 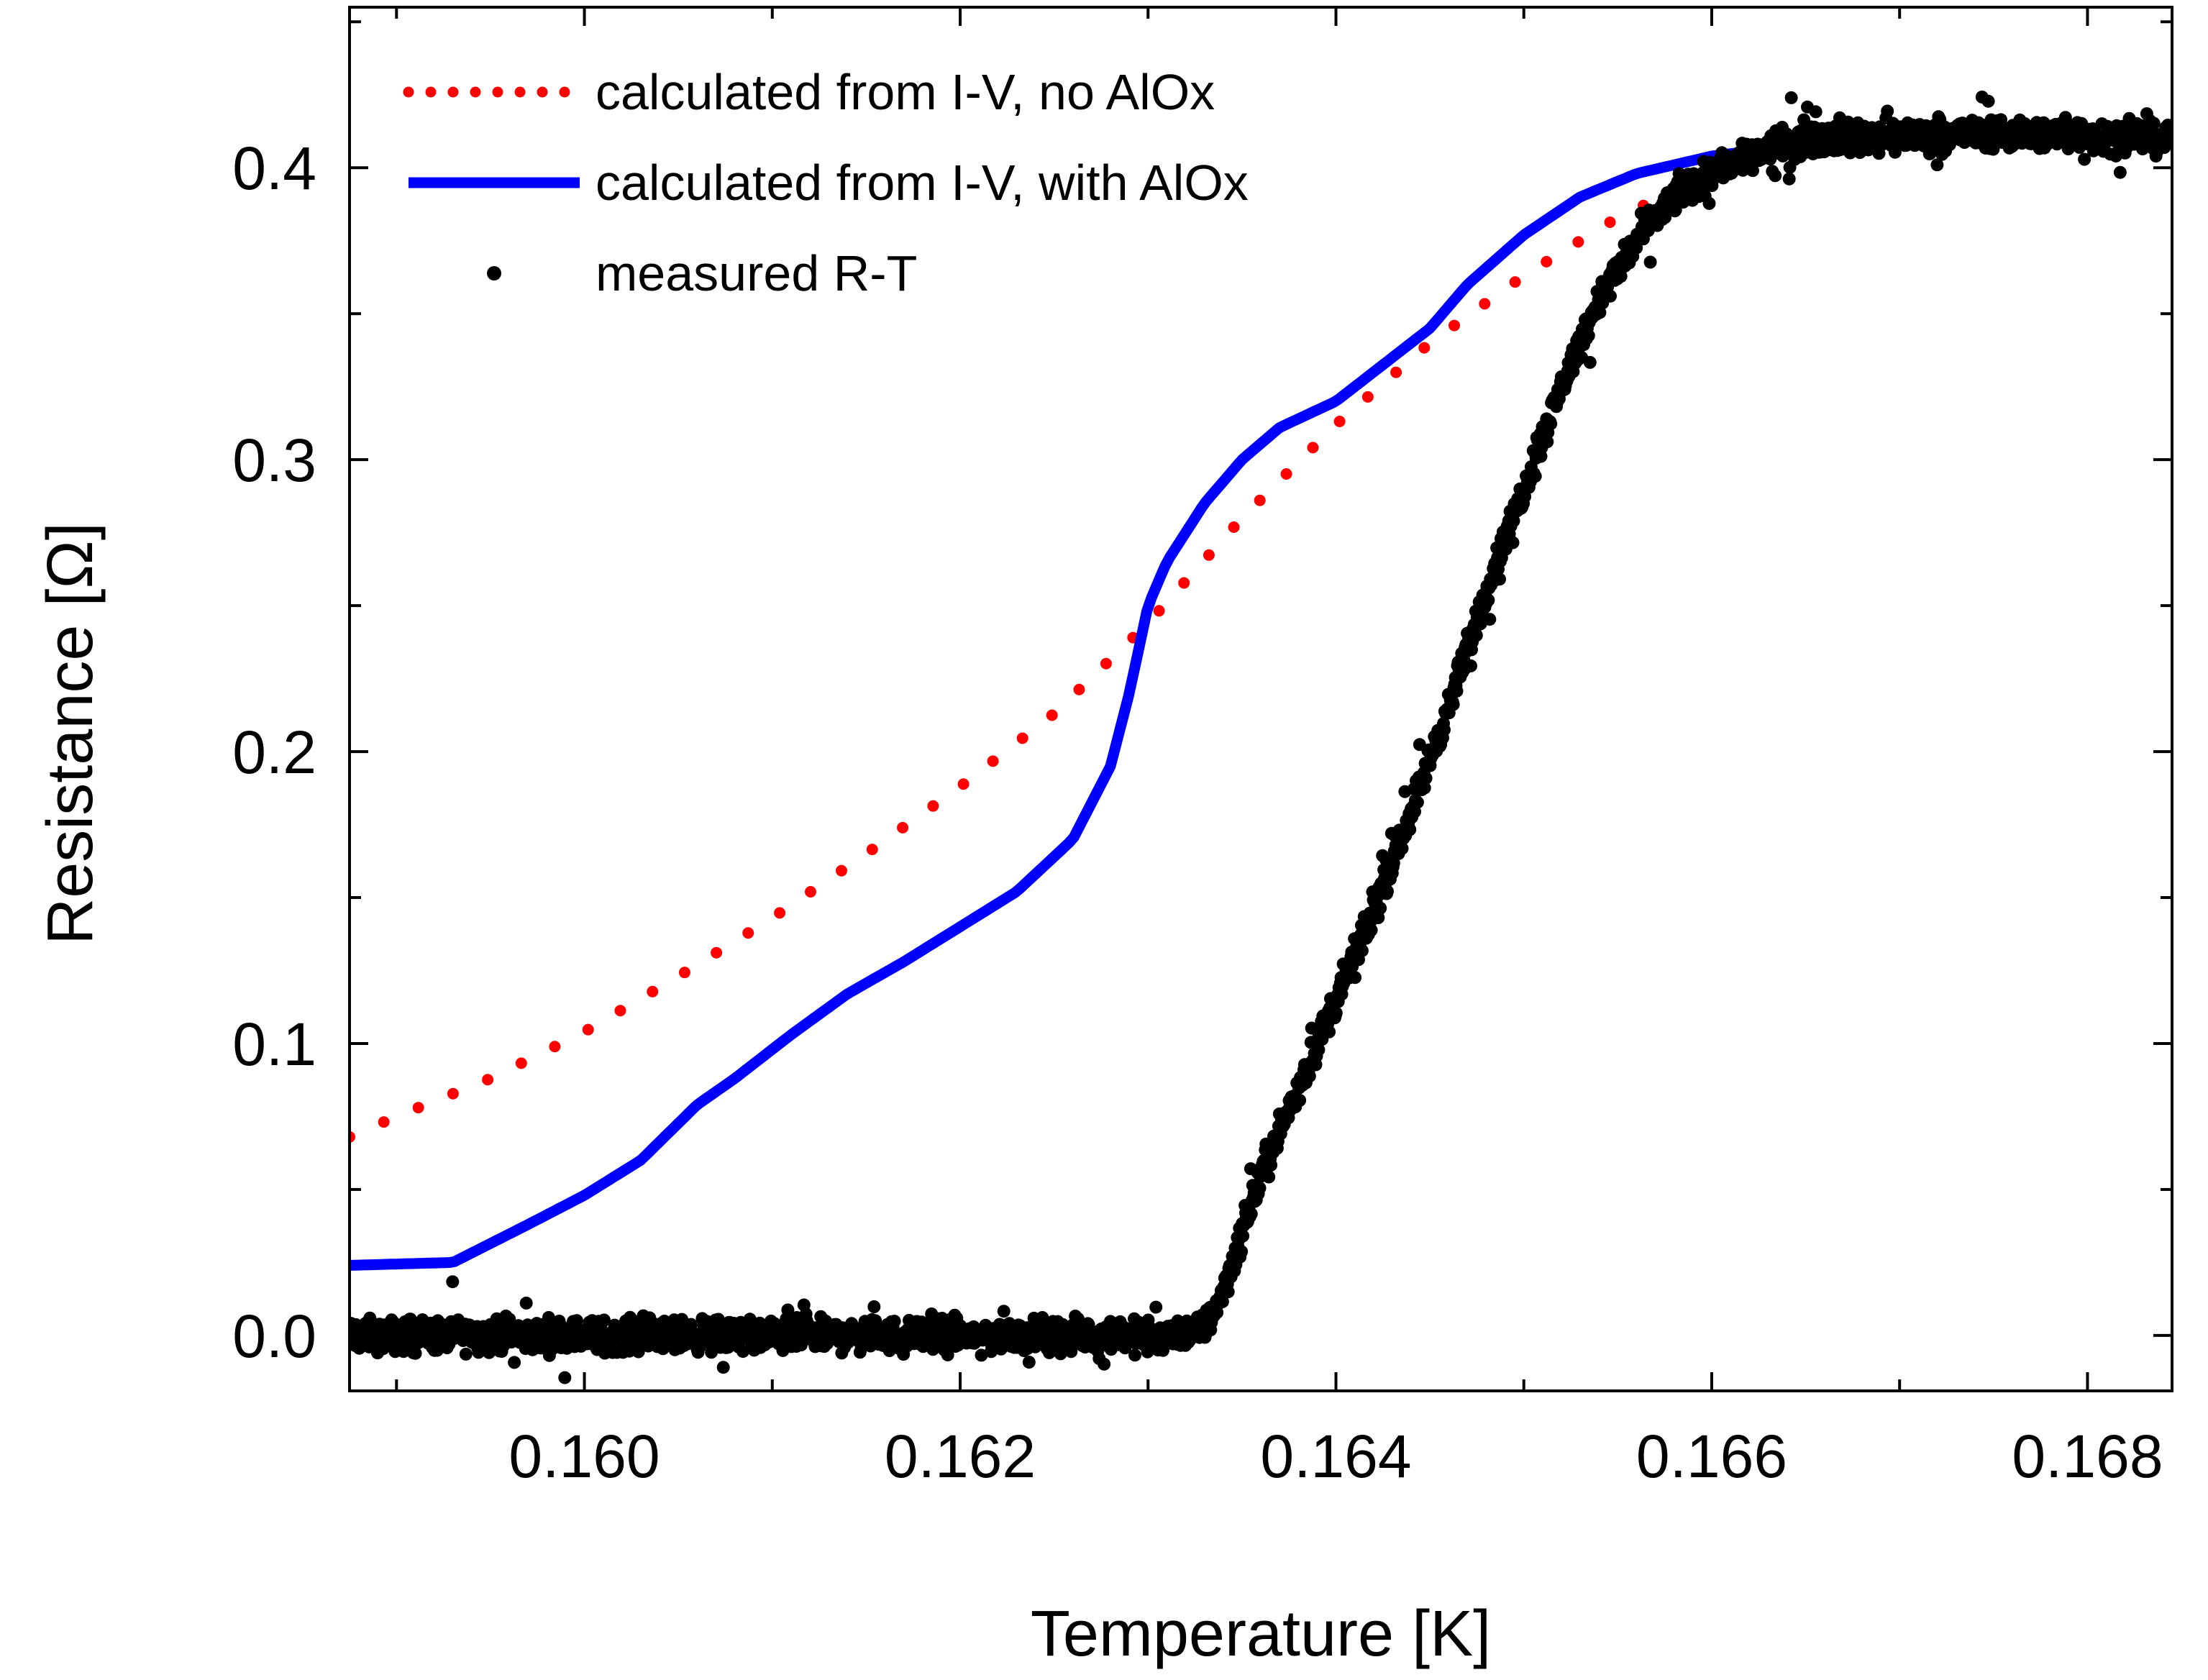 What do you see at coordinates (757, 273) in the screenshot?
I see `legend-label-measured: measured R-T` at bounding box center [757, 273].